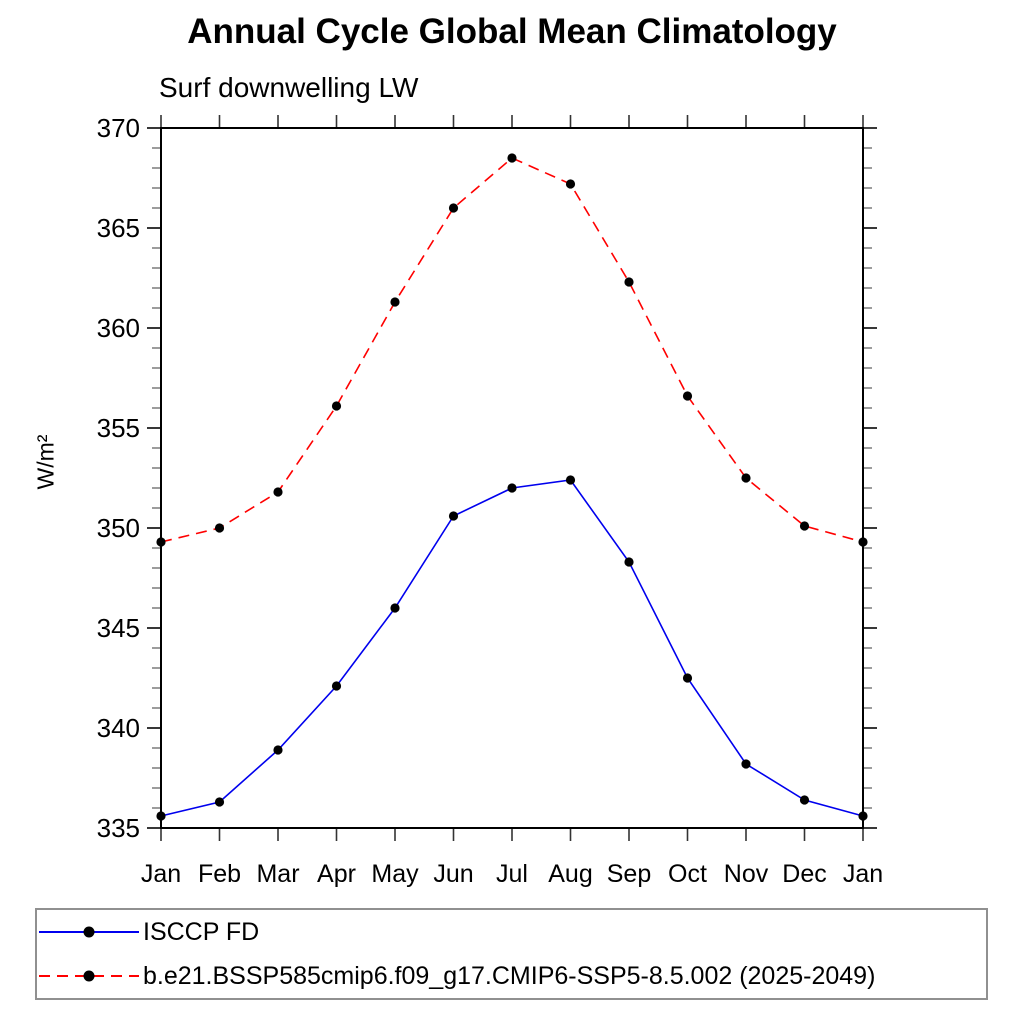 The height and width of the screenshot is (1024, 1024). I want to click on legend-label: ISCCP FD, so click(201, 931).